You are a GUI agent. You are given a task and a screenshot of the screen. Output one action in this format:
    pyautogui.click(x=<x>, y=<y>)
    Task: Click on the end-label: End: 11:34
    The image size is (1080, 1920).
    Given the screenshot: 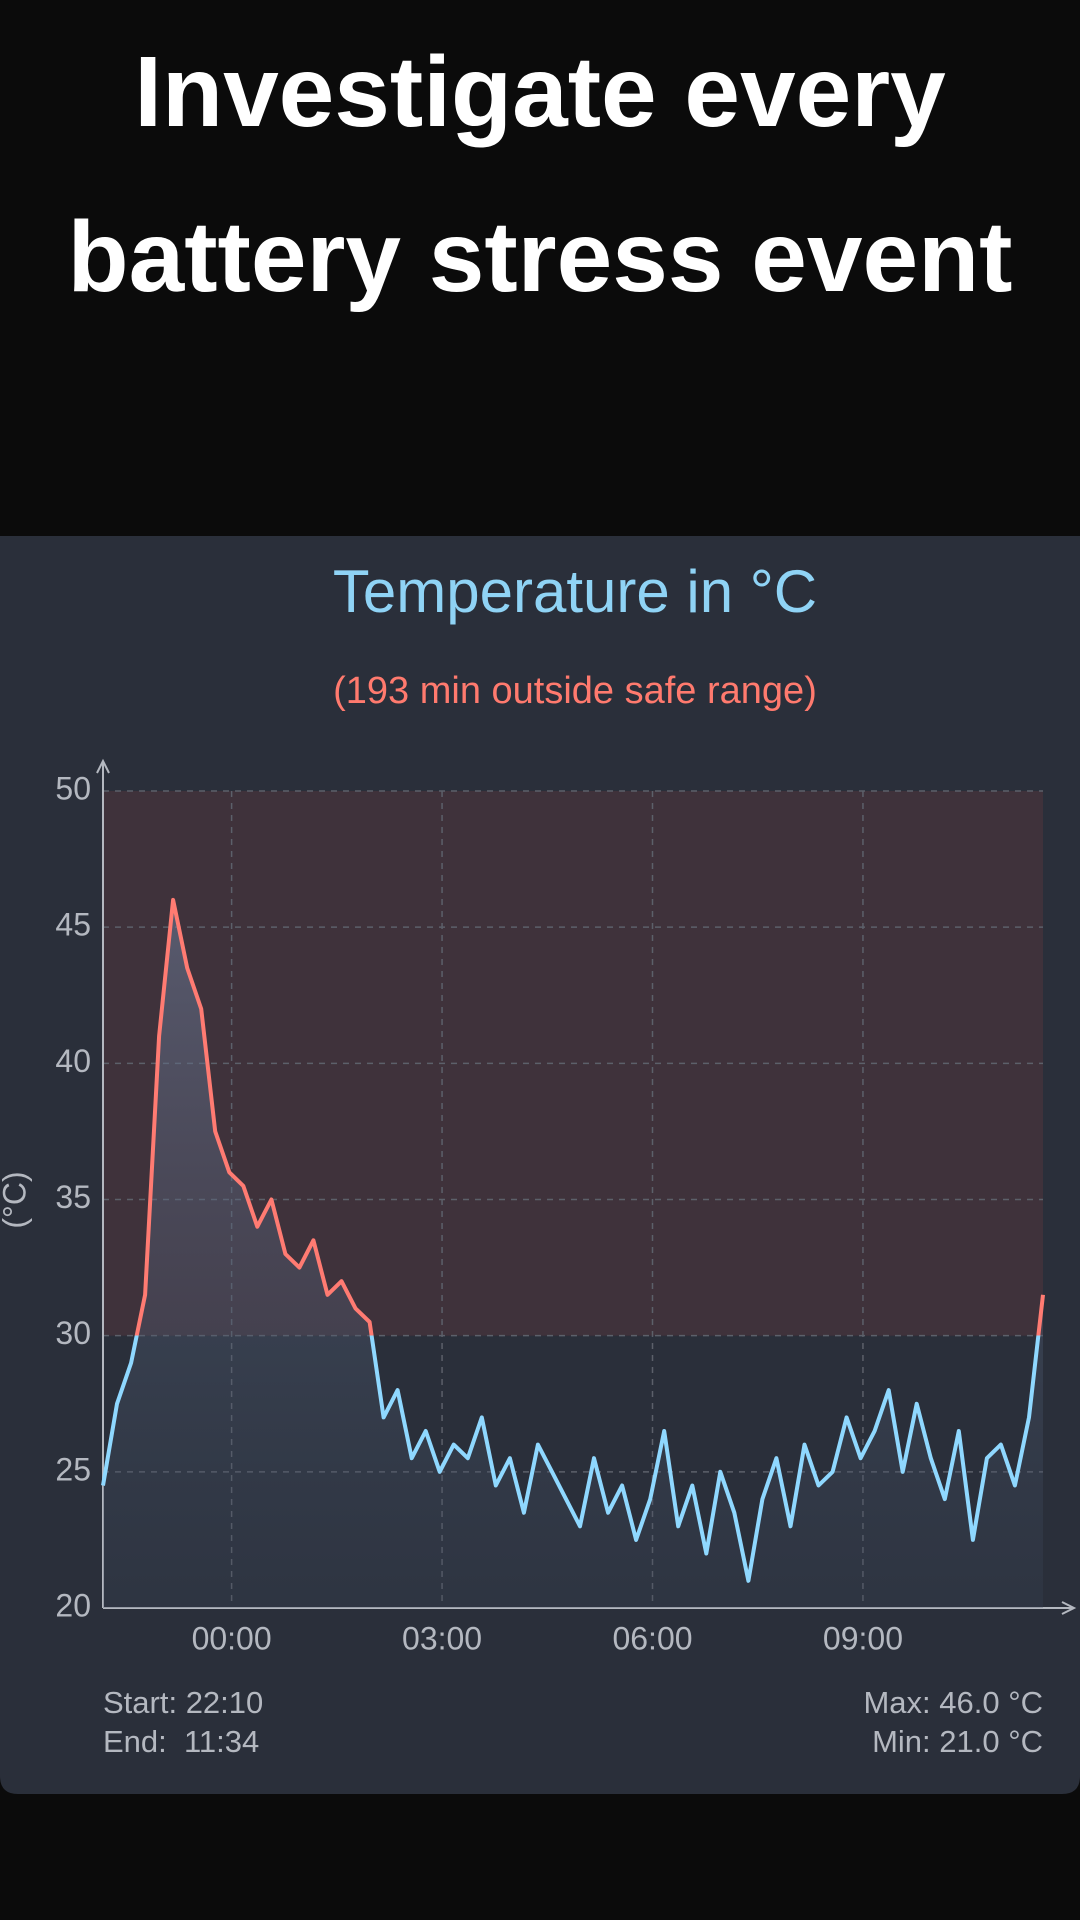 What is the action you would take?
    pyautogui.click(x=181, y=1741)
    